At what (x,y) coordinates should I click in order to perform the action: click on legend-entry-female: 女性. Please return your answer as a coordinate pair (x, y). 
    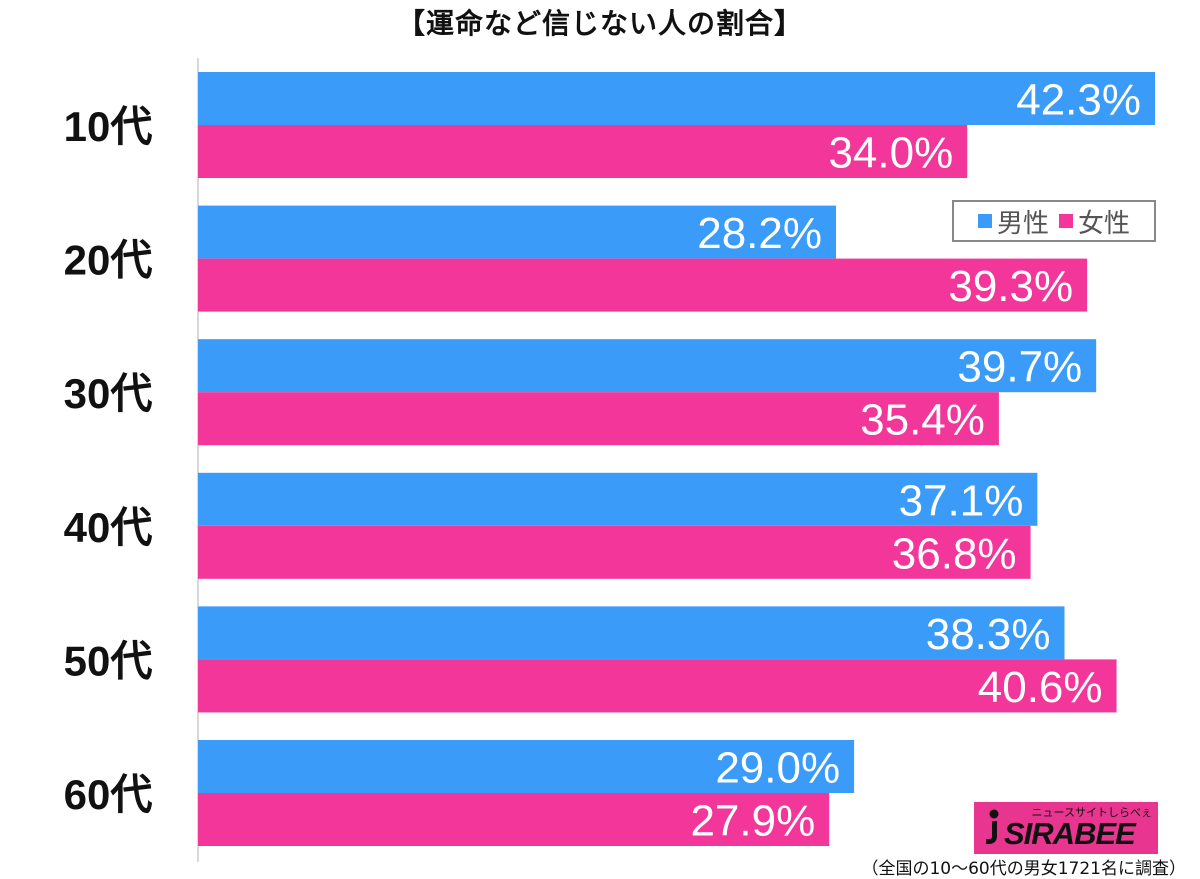
    Looking at the image, I should click on (1094, 221).